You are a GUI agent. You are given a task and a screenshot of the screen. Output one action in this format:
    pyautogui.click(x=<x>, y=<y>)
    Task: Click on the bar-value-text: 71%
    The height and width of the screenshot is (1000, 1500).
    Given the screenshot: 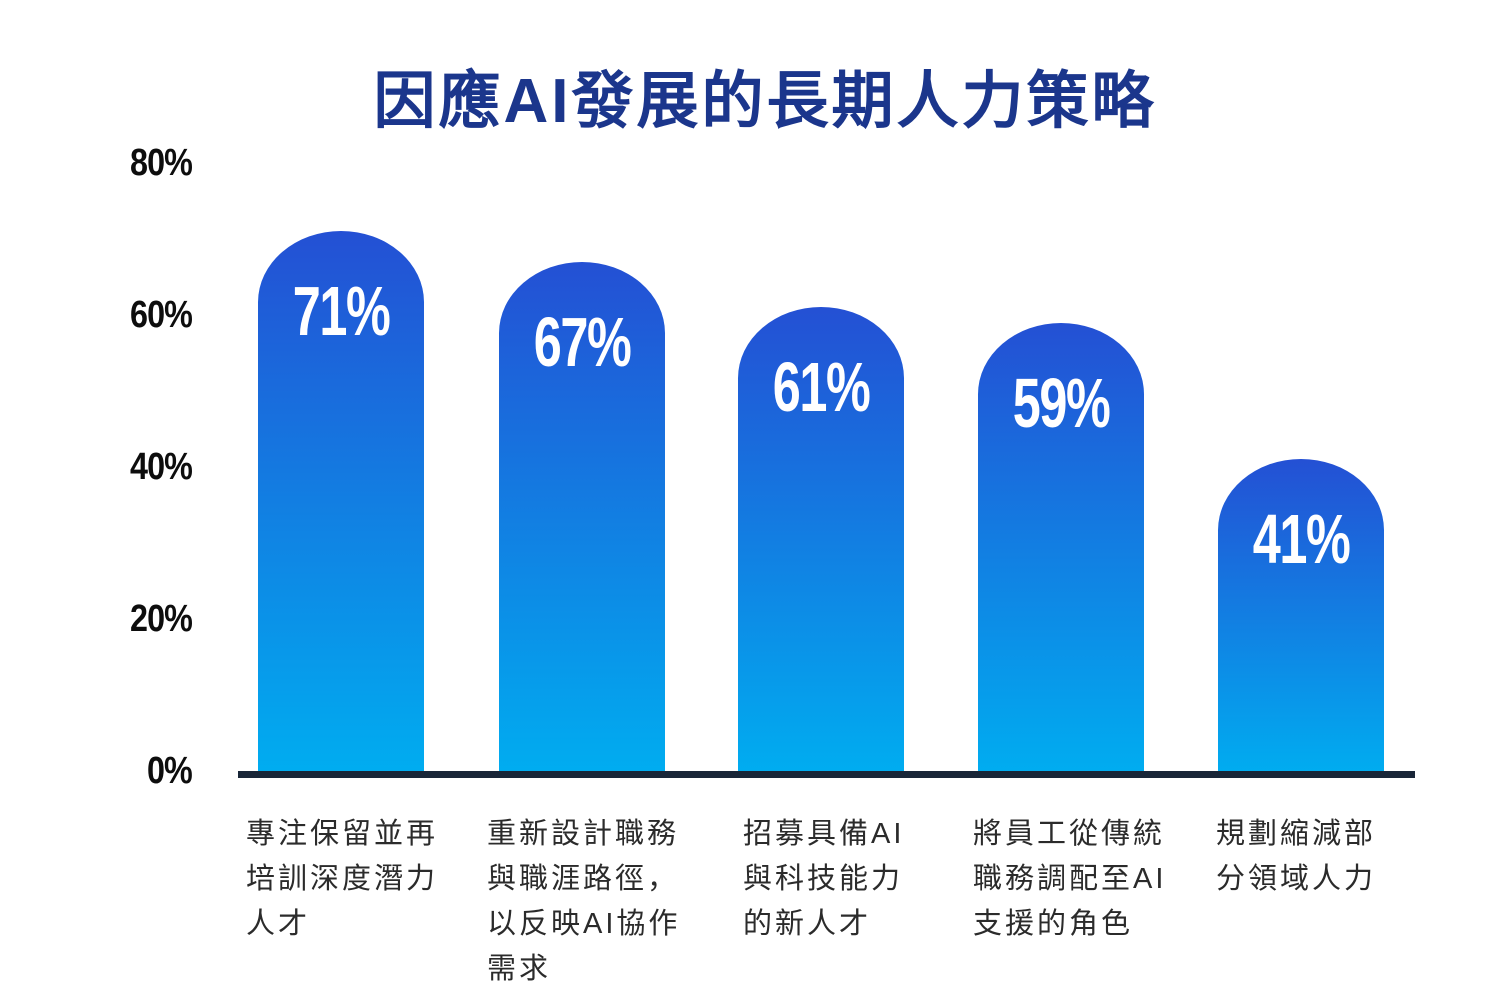 What is the action you would take?
    pyautogui.click(x=341, y=311)
    